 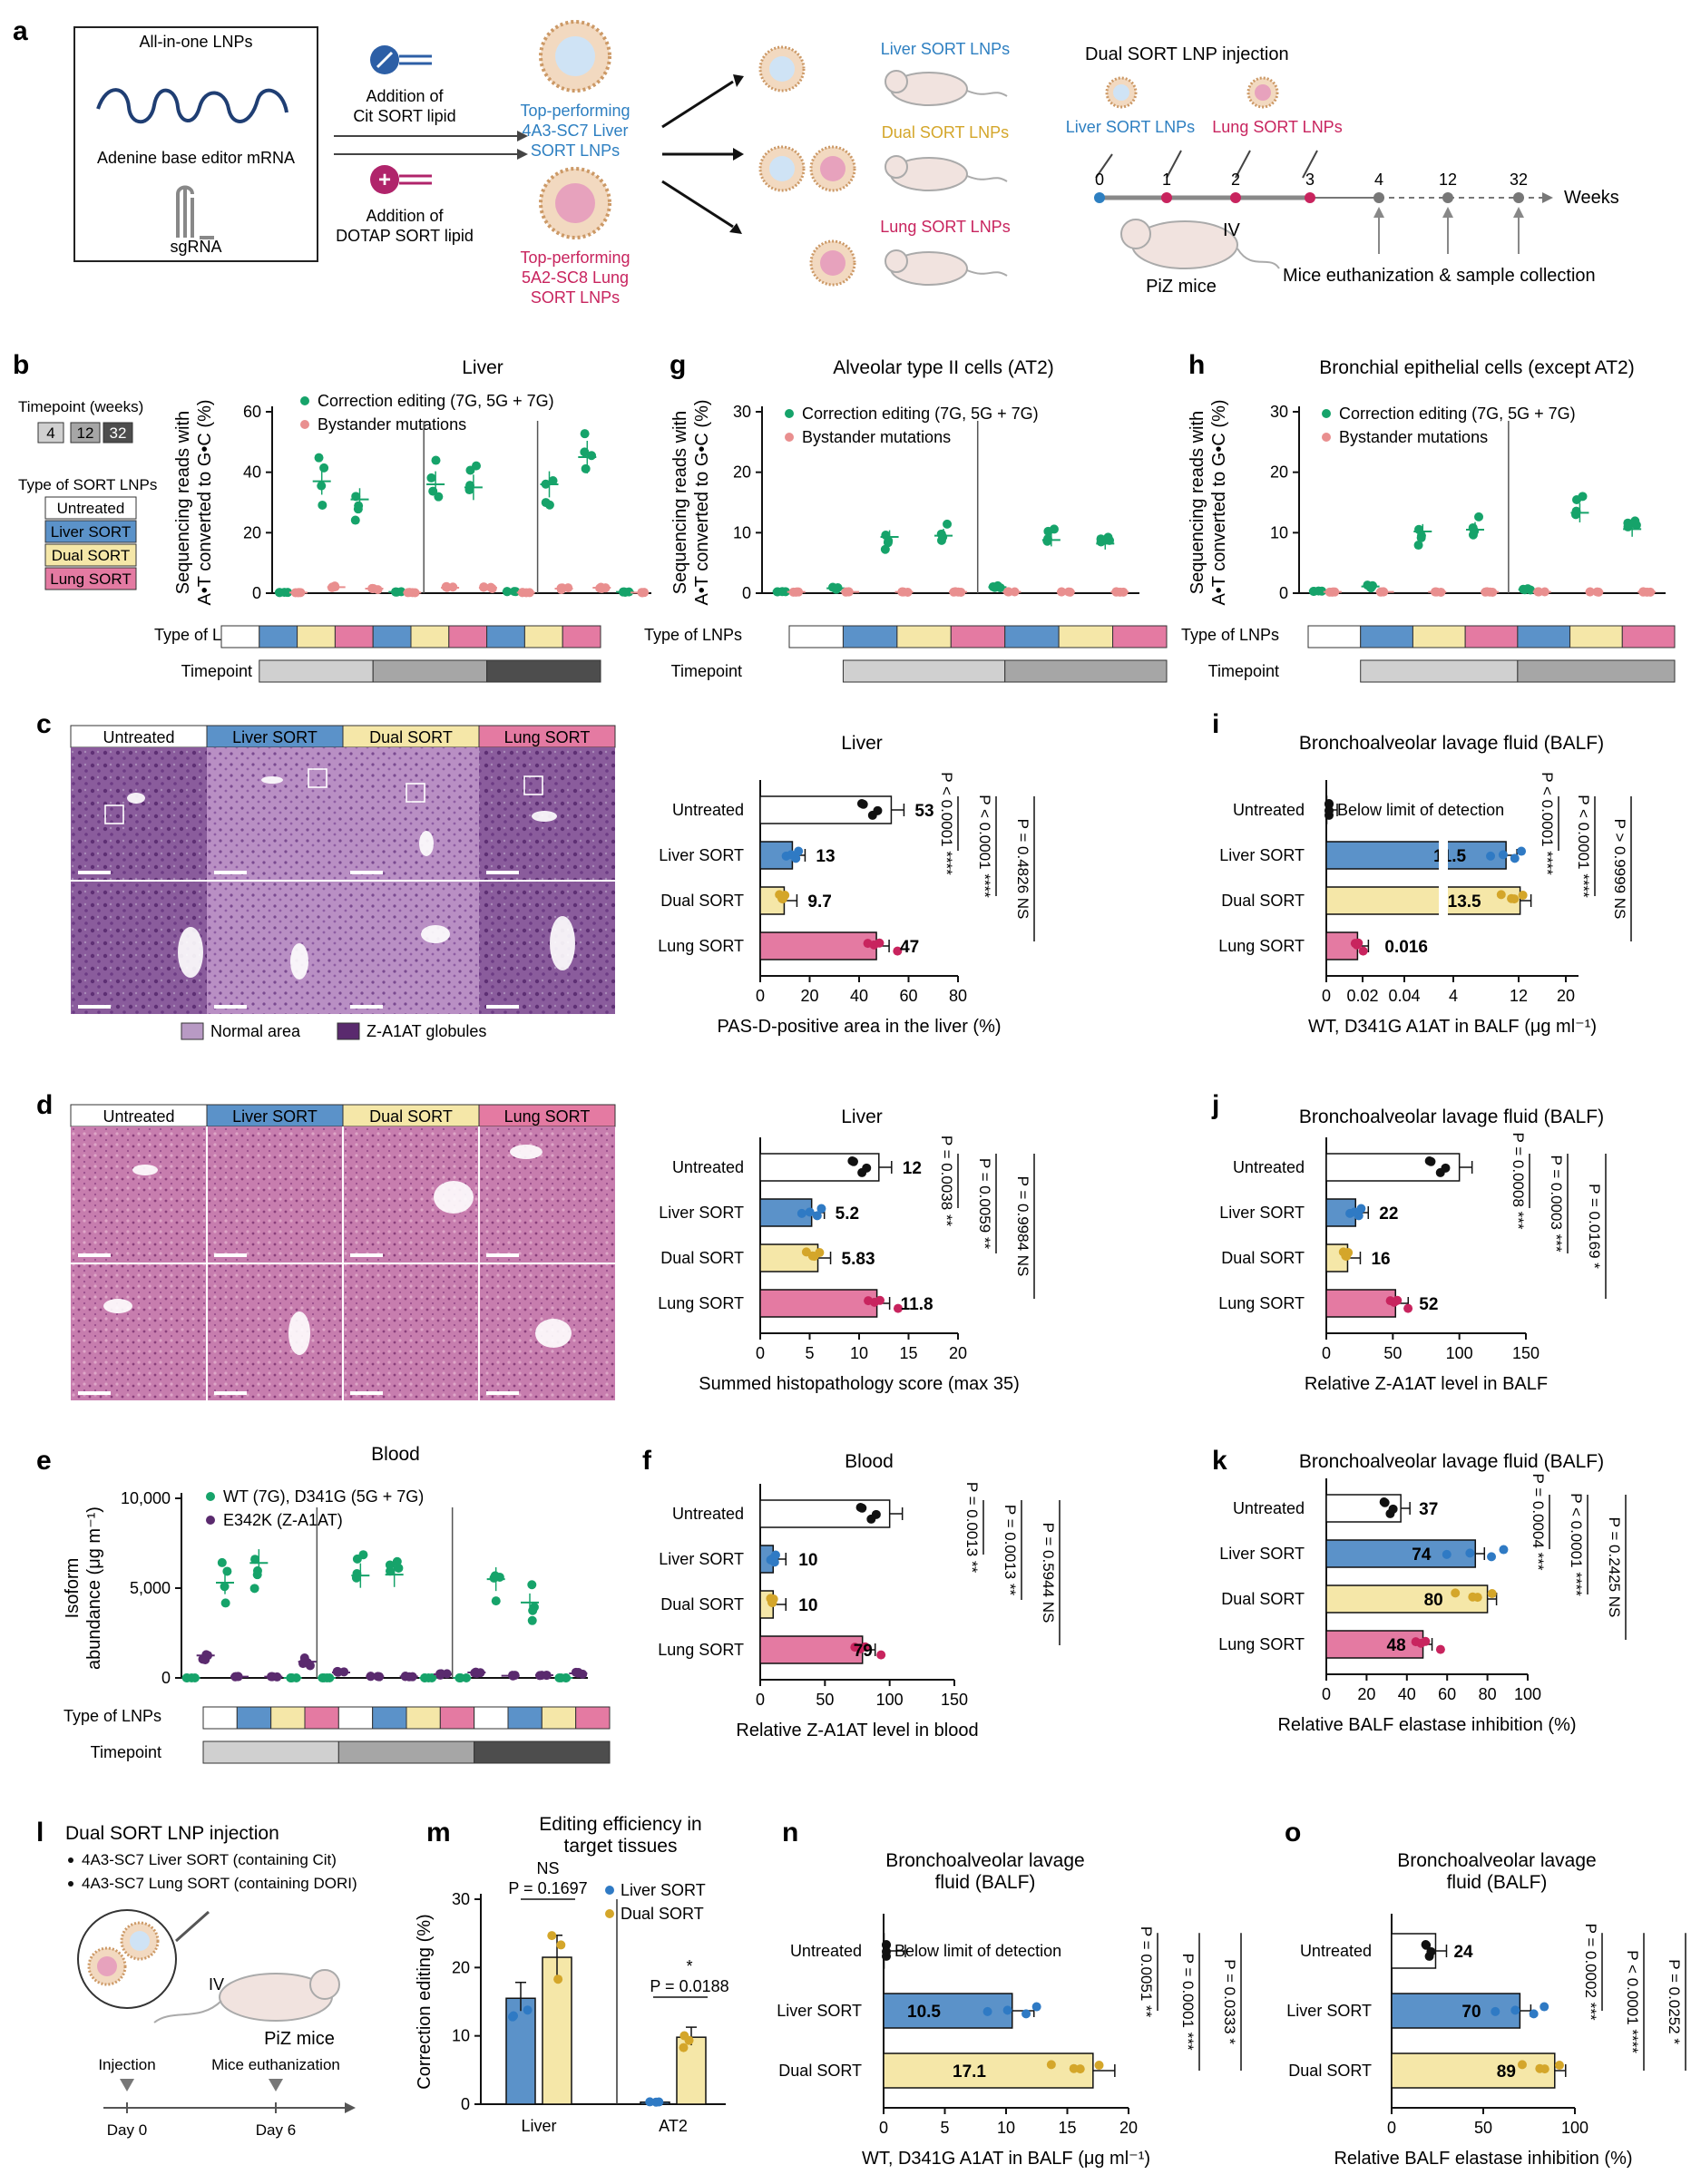 I want to click on chart-o-category: Liver SORT, so click(x=1329, y=2011).